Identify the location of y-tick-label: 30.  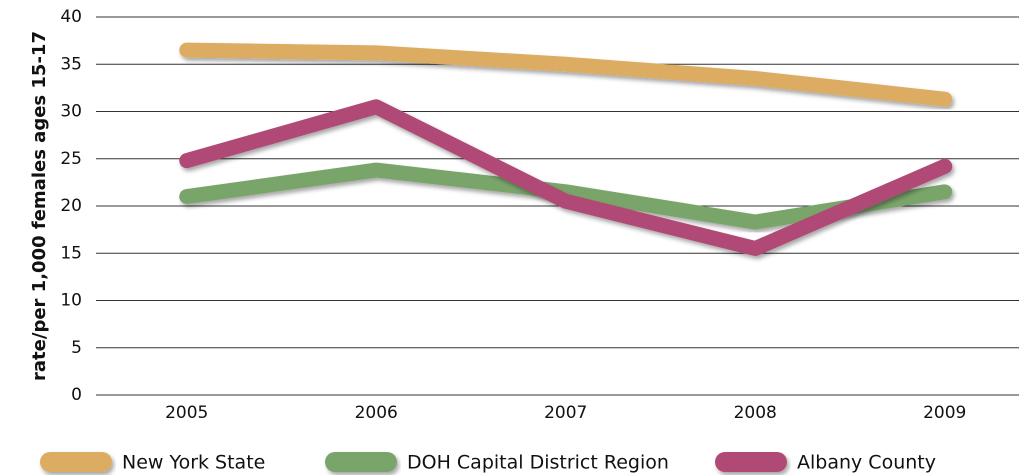
(71, 112).